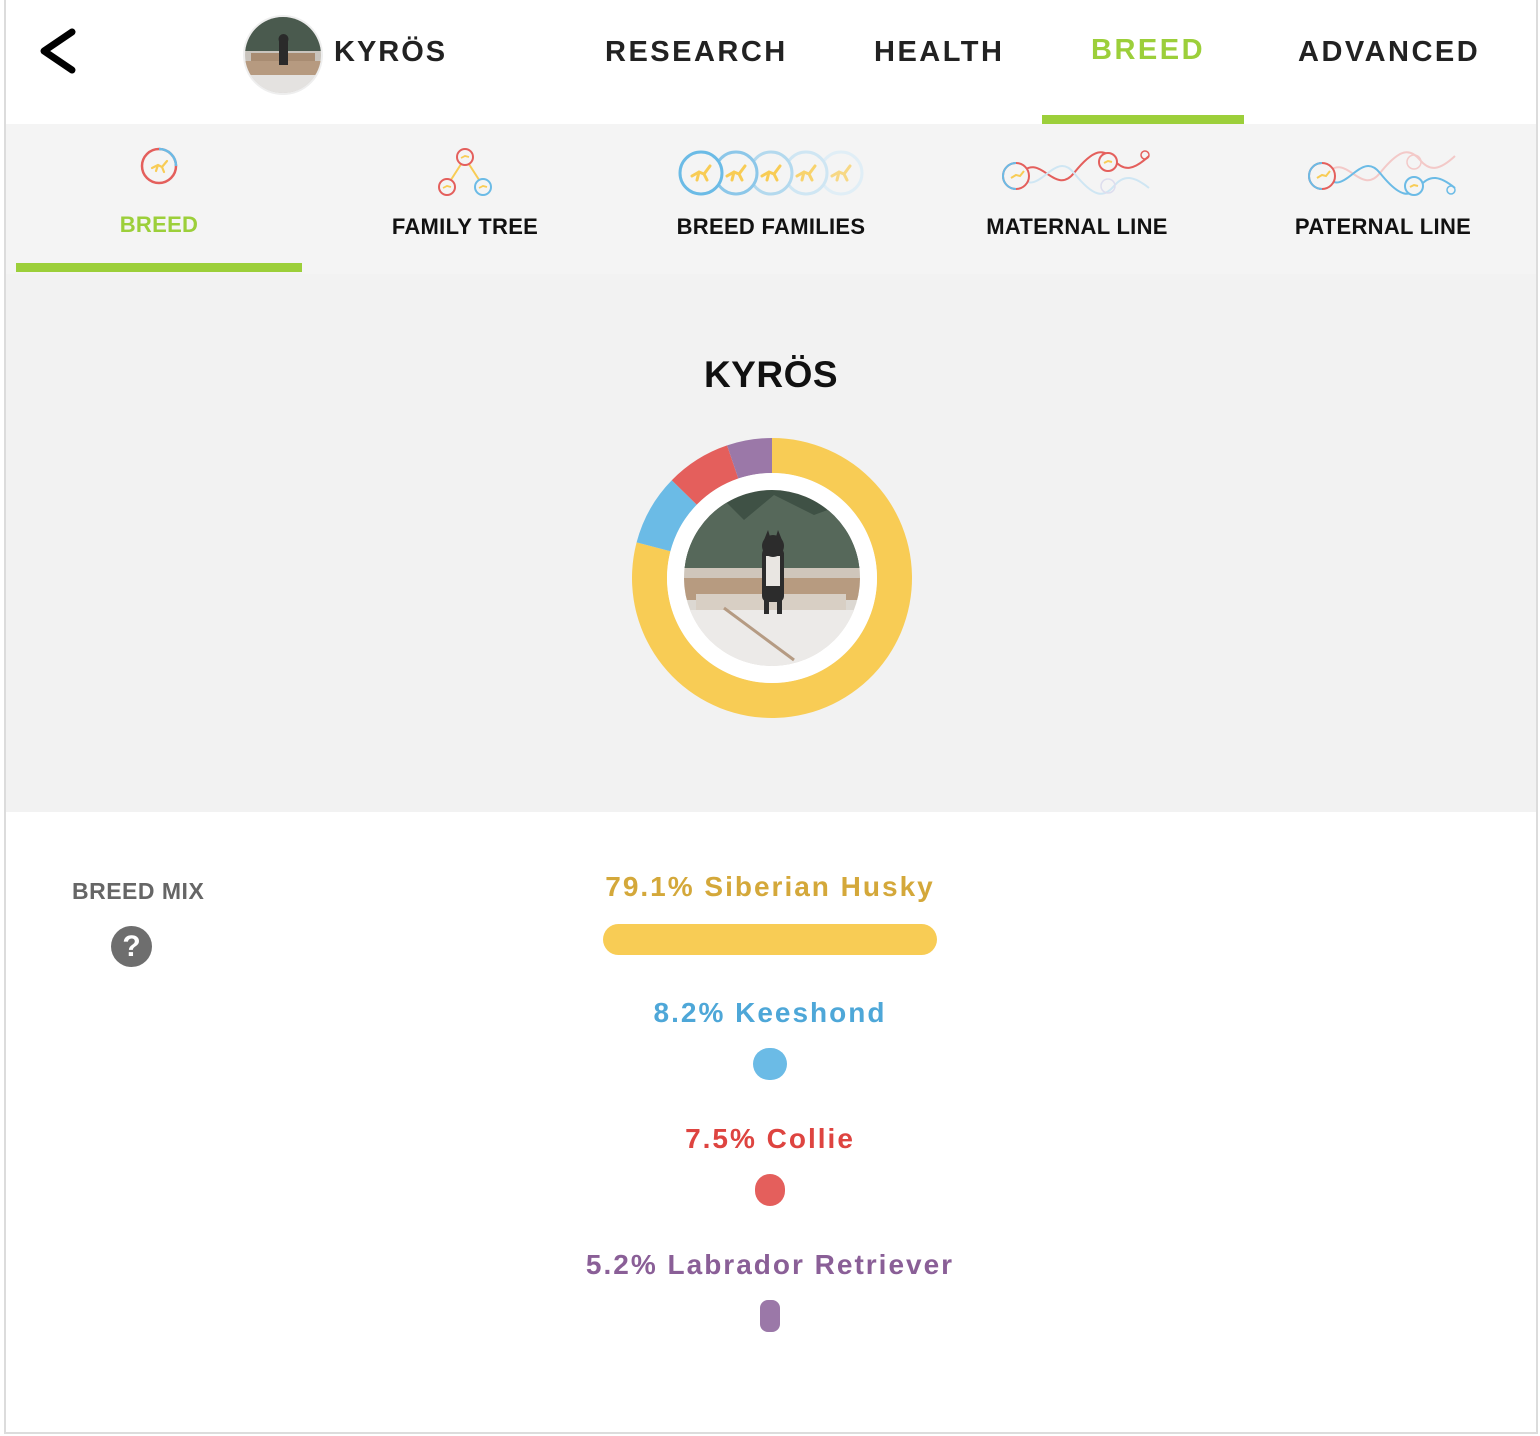 Image resolution: width=1540 pixels, height=1436 pixels. Describe the element at coordinates (58, 51) in the screenshot. I see `back-arrow-icon` at that location.